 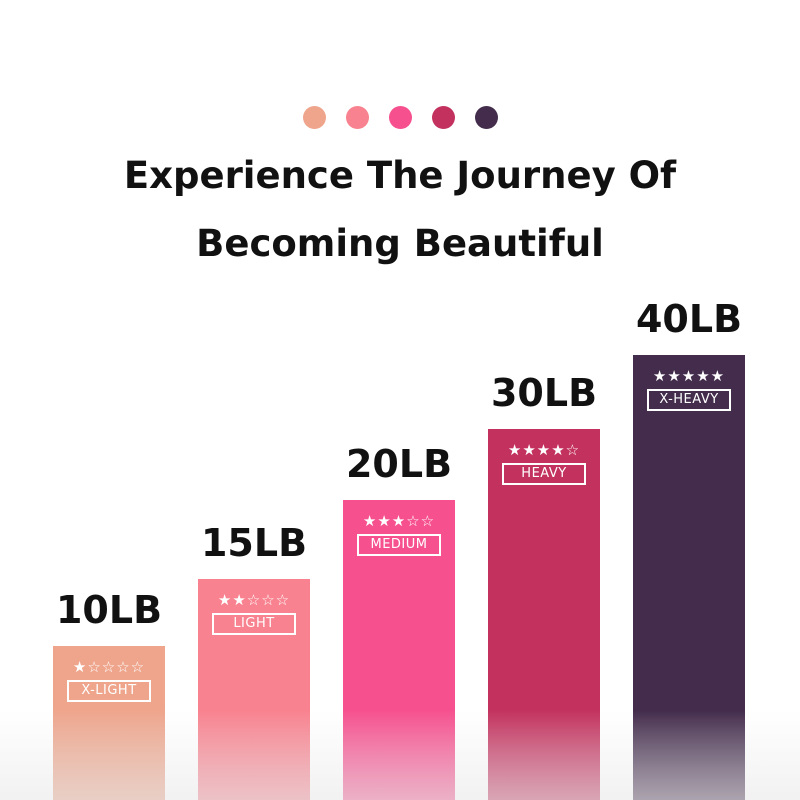 I want to click on headline-line-1: Experience The Journey Of, so click(x=400, y=175).